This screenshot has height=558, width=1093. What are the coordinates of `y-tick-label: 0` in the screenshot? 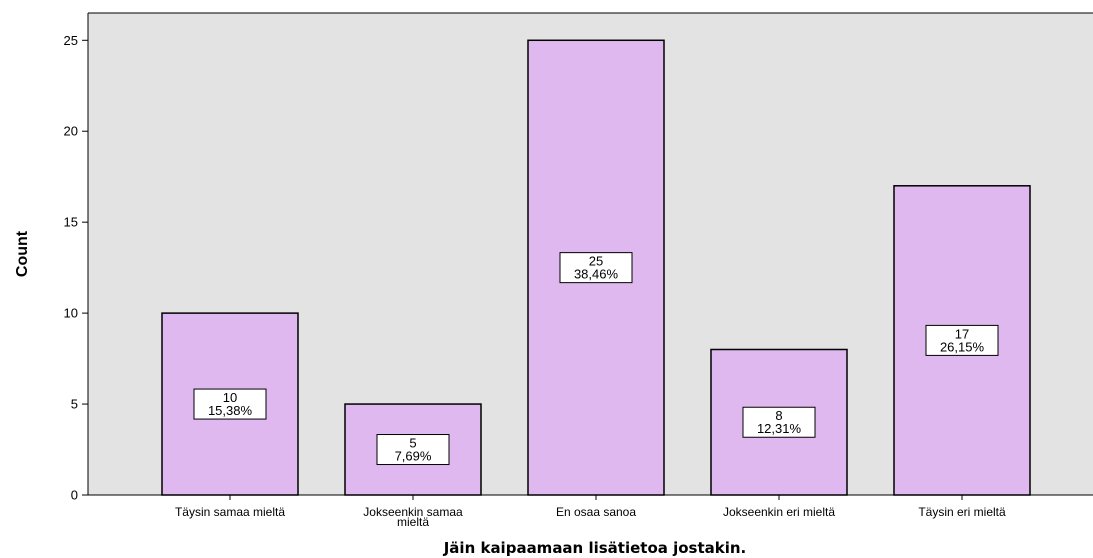 It's located at (74, 495).